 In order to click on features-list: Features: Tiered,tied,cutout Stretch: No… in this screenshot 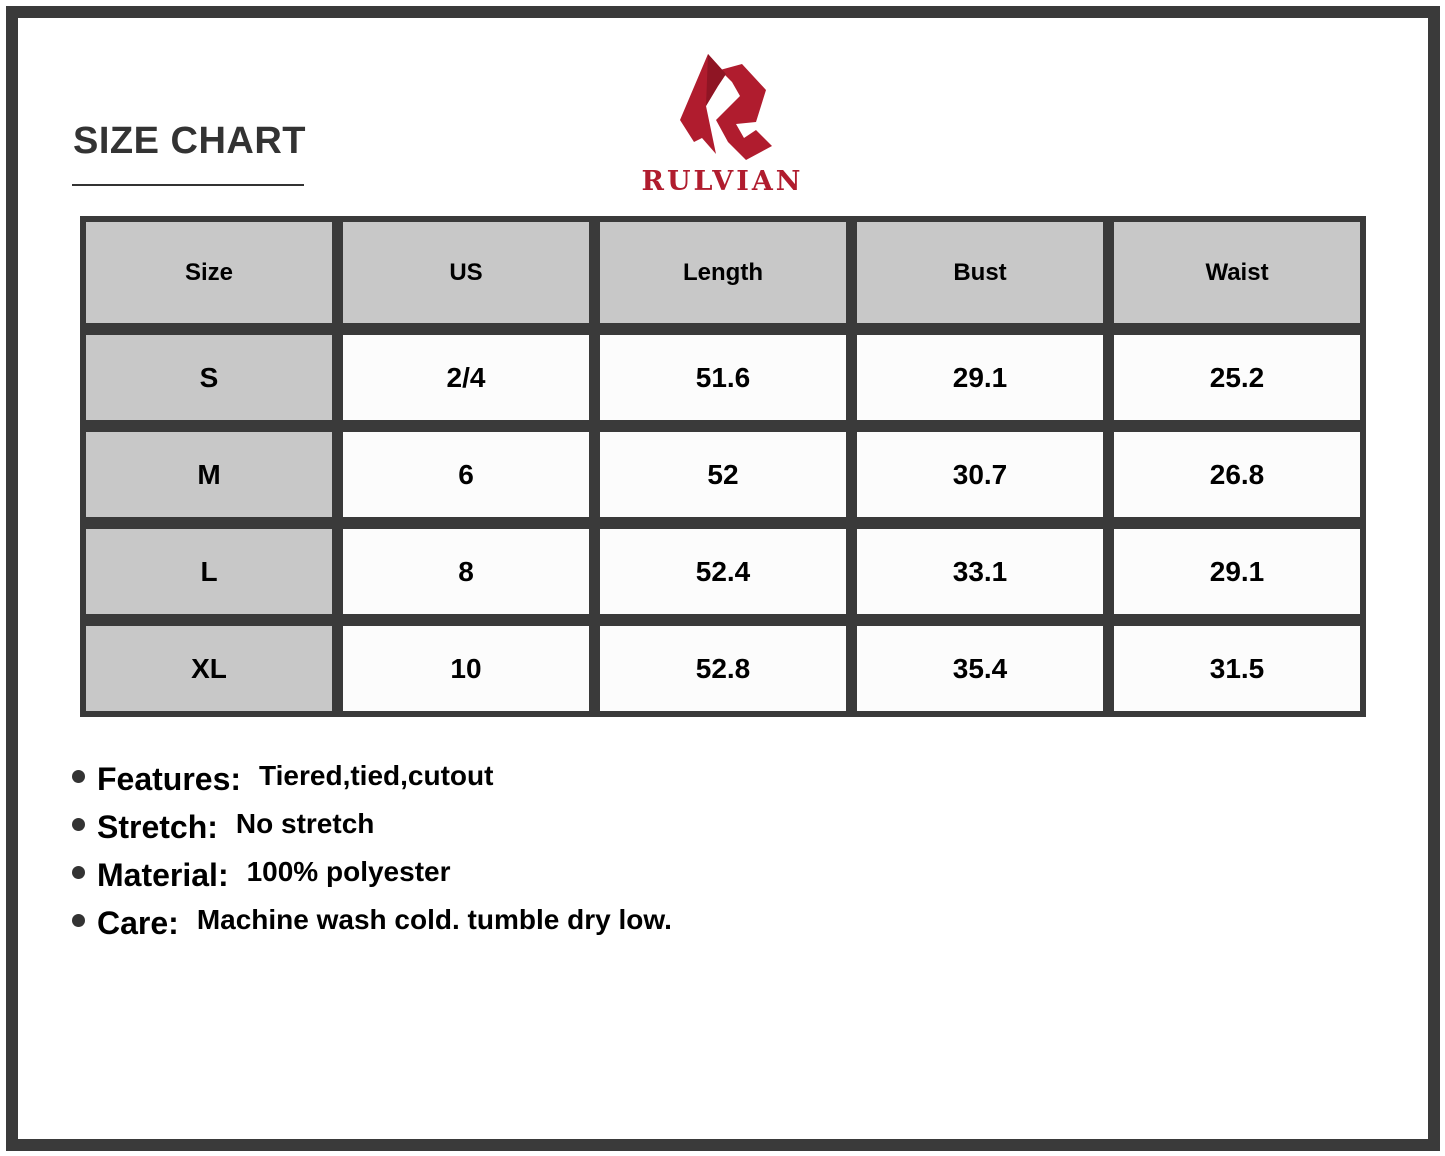, I will do `click(372, 848)`.